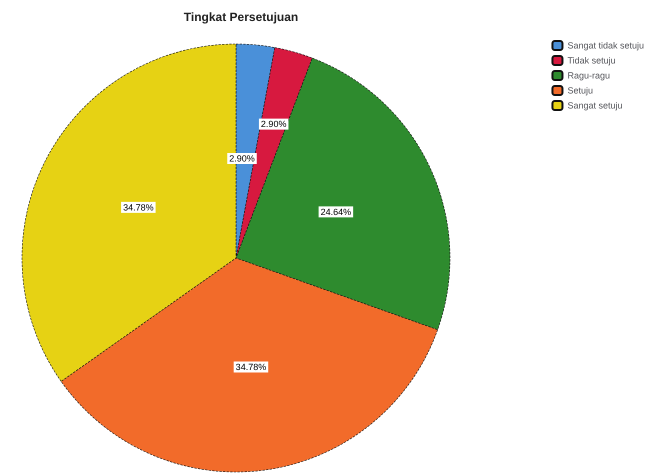 The height and width of the screenshot is (473, 659). Describe the element at coordinates (594, 105) in the screenshot. I see `legend-label: Sangat setuju` at that location.